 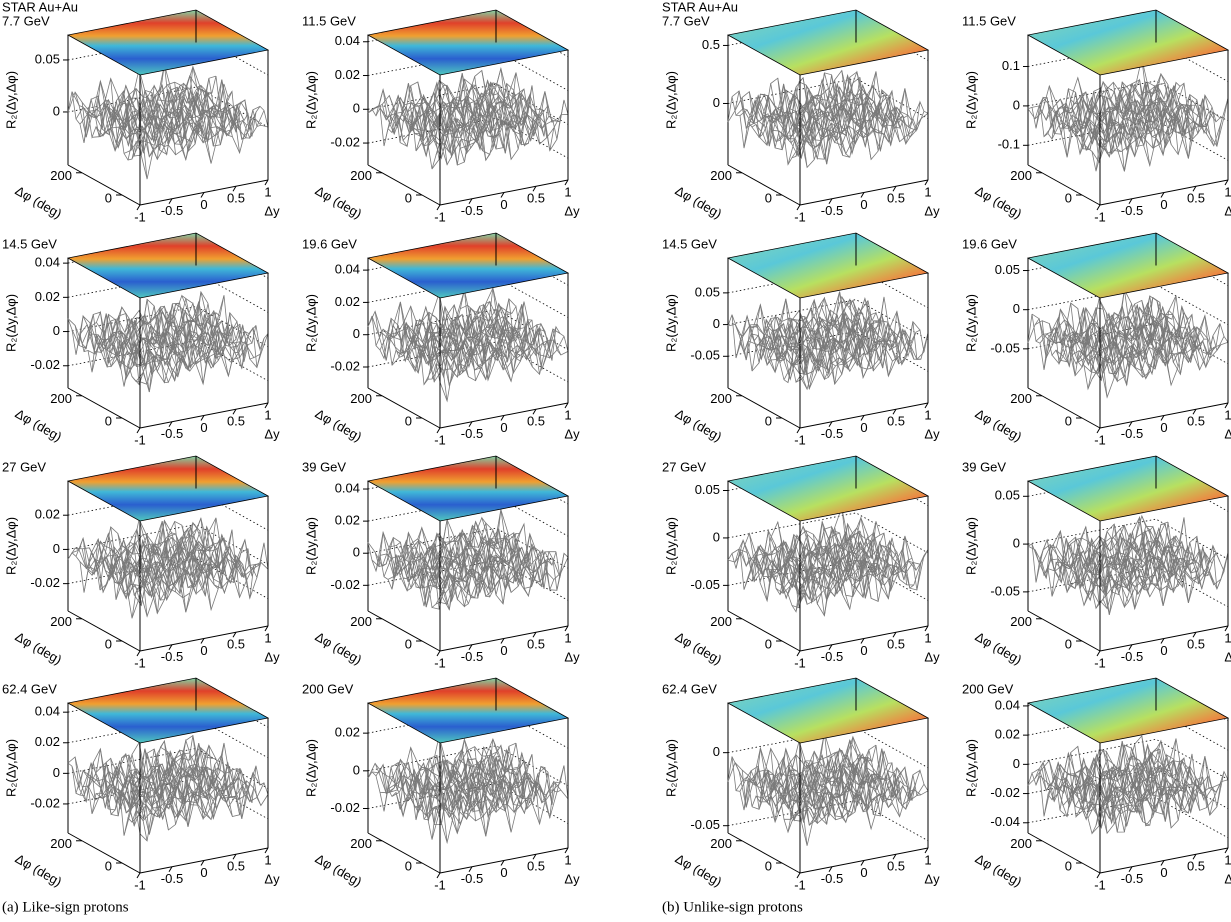 What do you see at coordinates (989, 243) in the screenshot?
I see `panel-label: 19.6 GeV` at bounding box center [989, 243].